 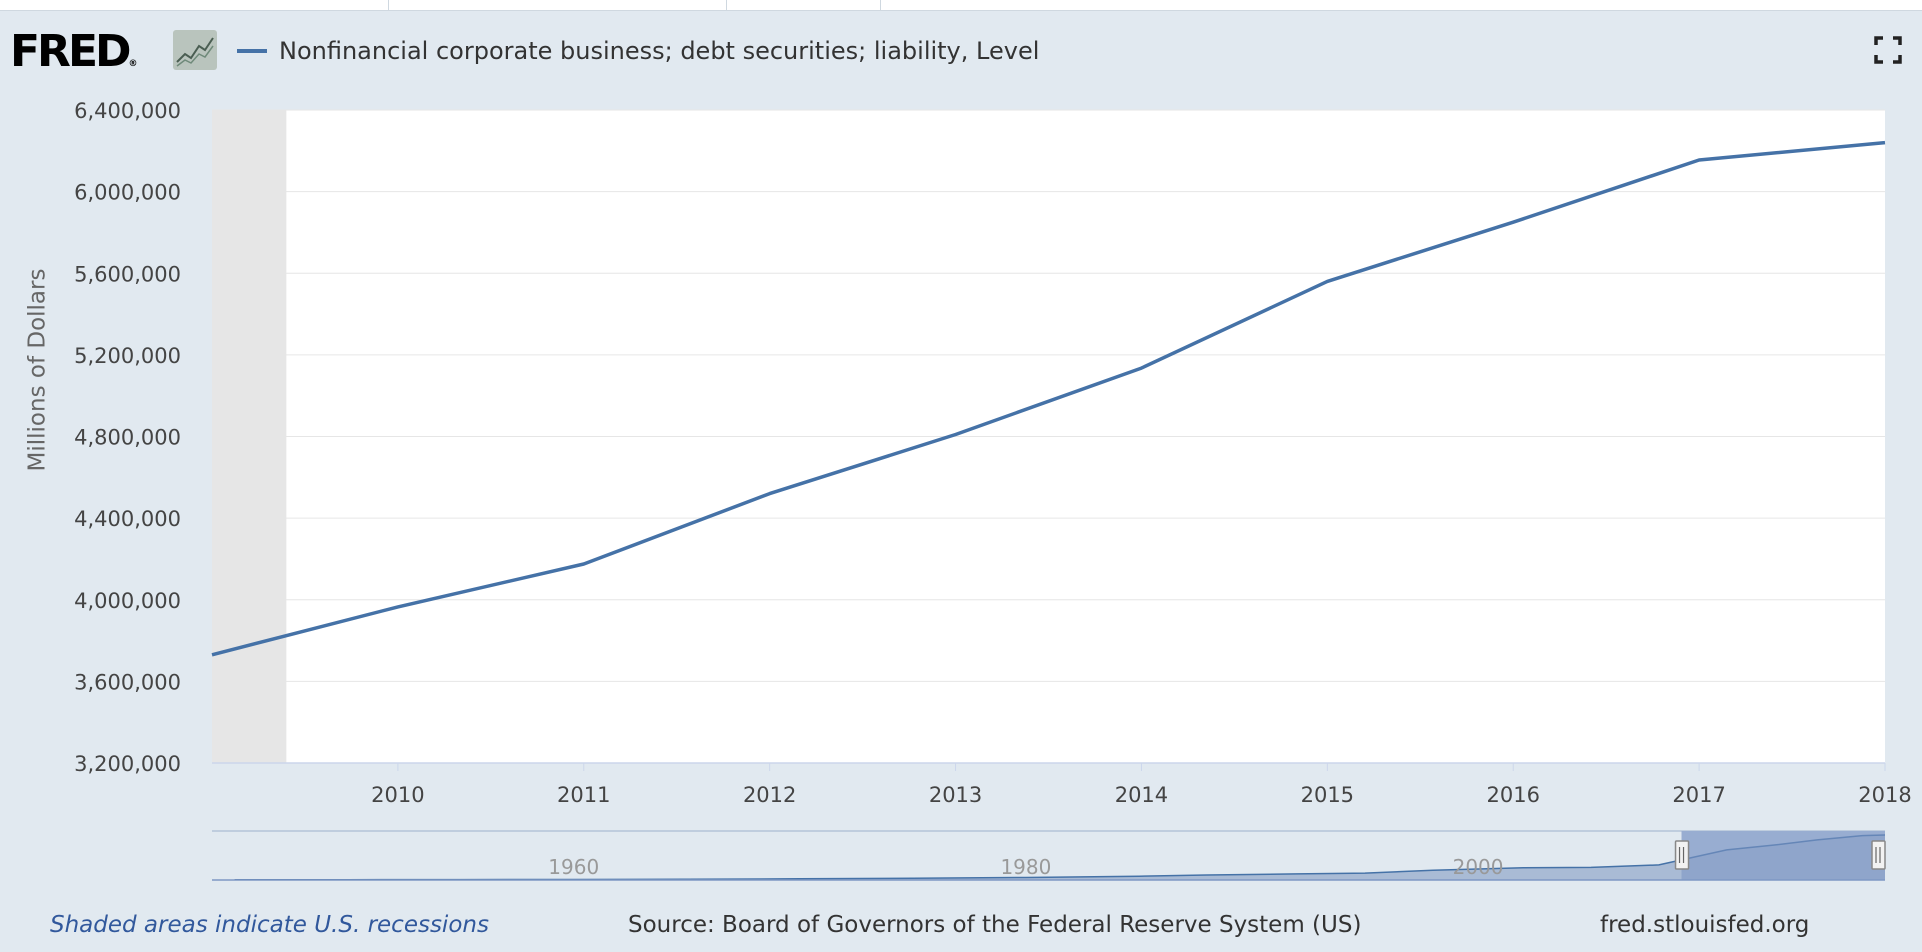 I want to click on navigator-left-handle, so click(x=1682, y=855).